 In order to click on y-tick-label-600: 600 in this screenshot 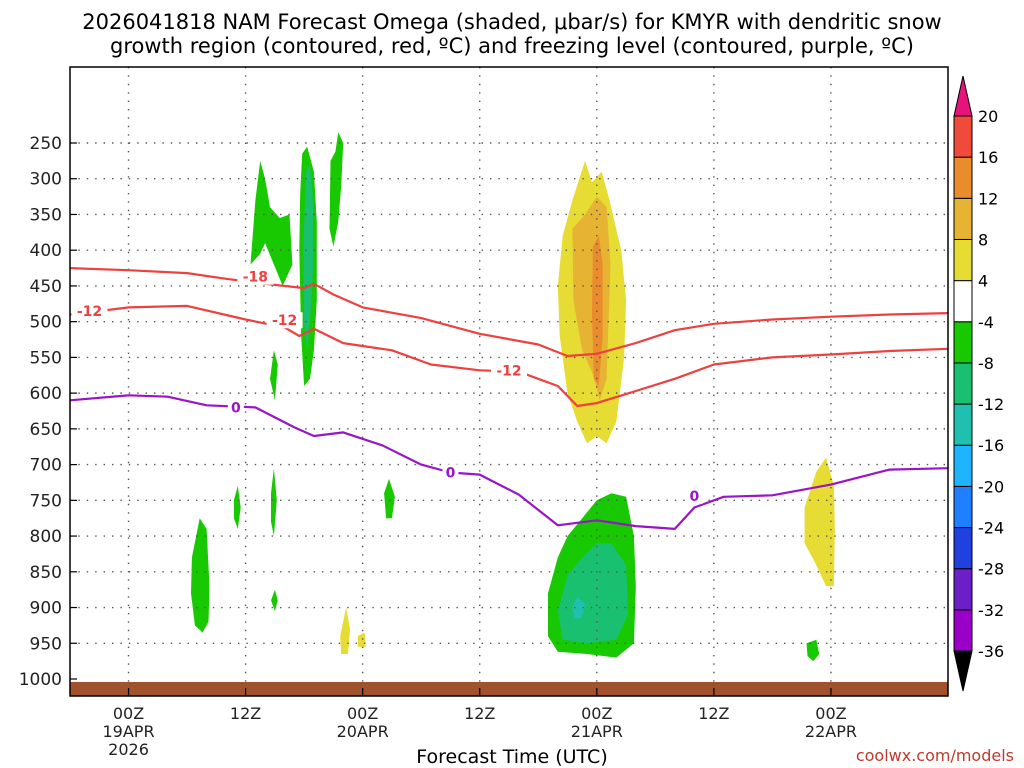, I will do `click(46, 394)`.